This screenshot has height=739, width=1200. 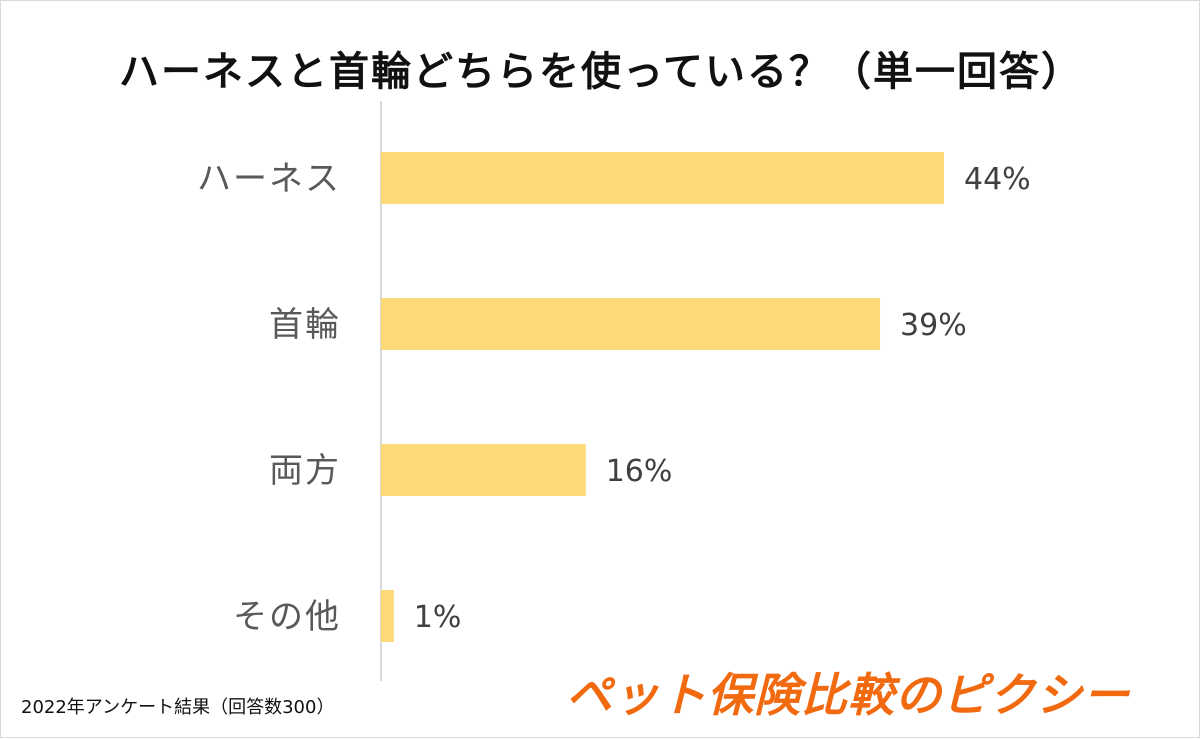 What do you see at coordinates (848, 695) in the screenshot?
I see `brand-logo: ペット保険比較のピクシー` at bounding box center [848, 695].